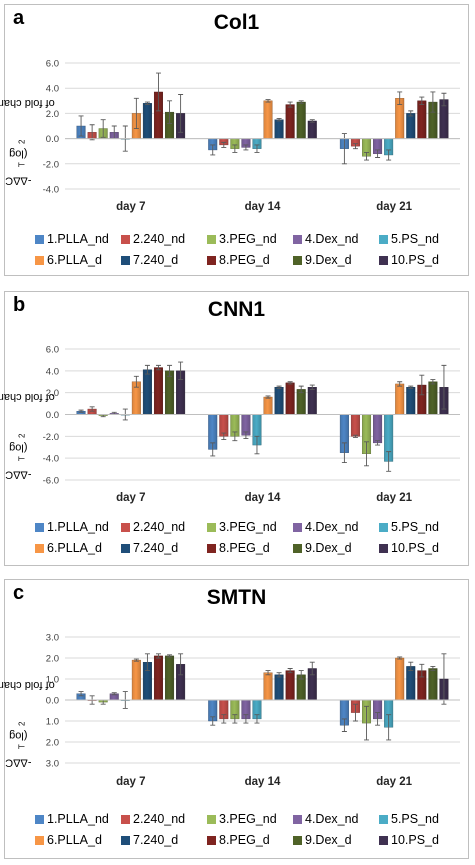 Image resolution: width=475 pixels, height=865 pixels. Describe the element at coordinates (236, 309) in the screenshot. I see `chart-title: CNN1` at that location.